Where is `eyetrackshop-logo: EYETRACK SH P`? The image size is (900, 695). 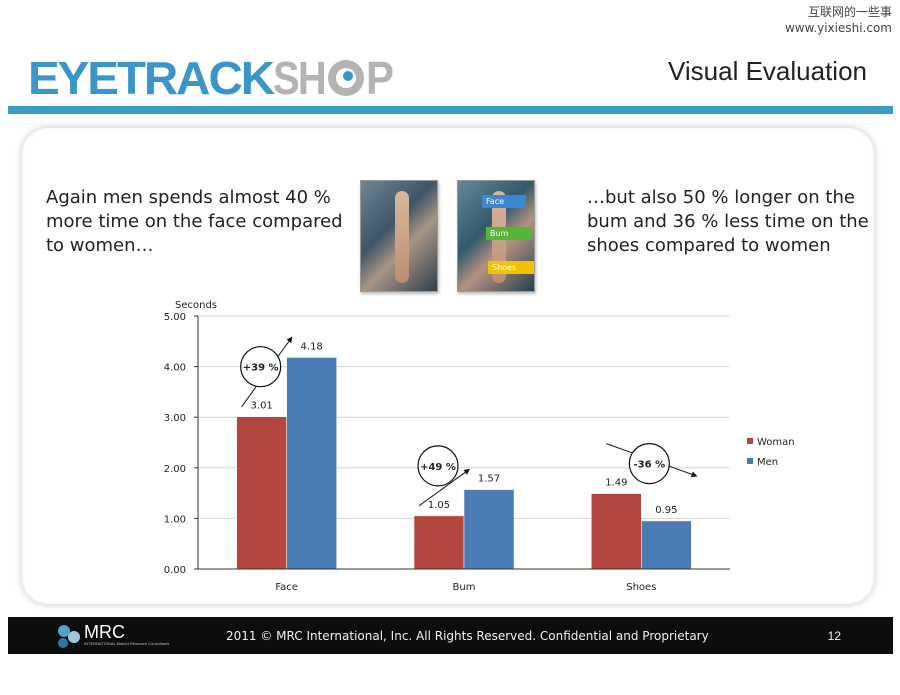 eyetrackshop-logo: EYETRACK SH P is located at coordinates (211, 76).